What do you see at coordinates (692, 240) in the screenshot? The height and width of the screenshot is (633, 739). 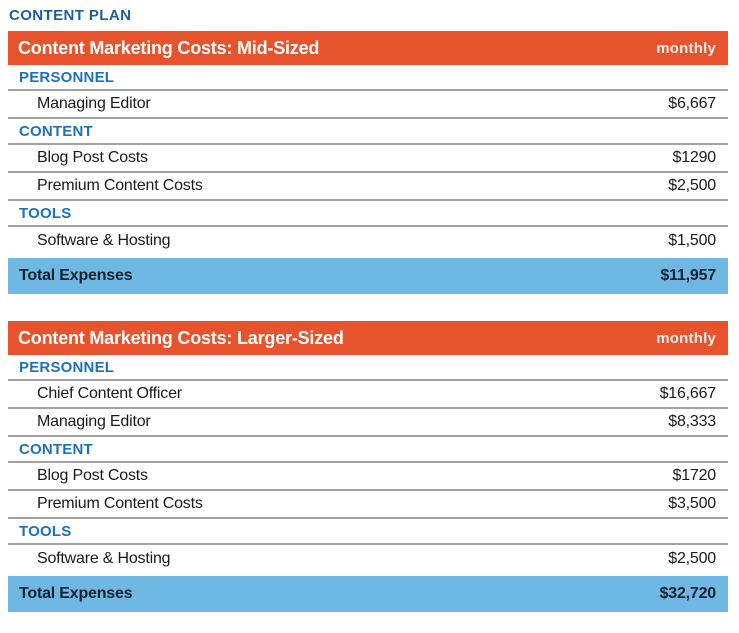 I see `item-value: $1,500` at bounding box center [692, 240].